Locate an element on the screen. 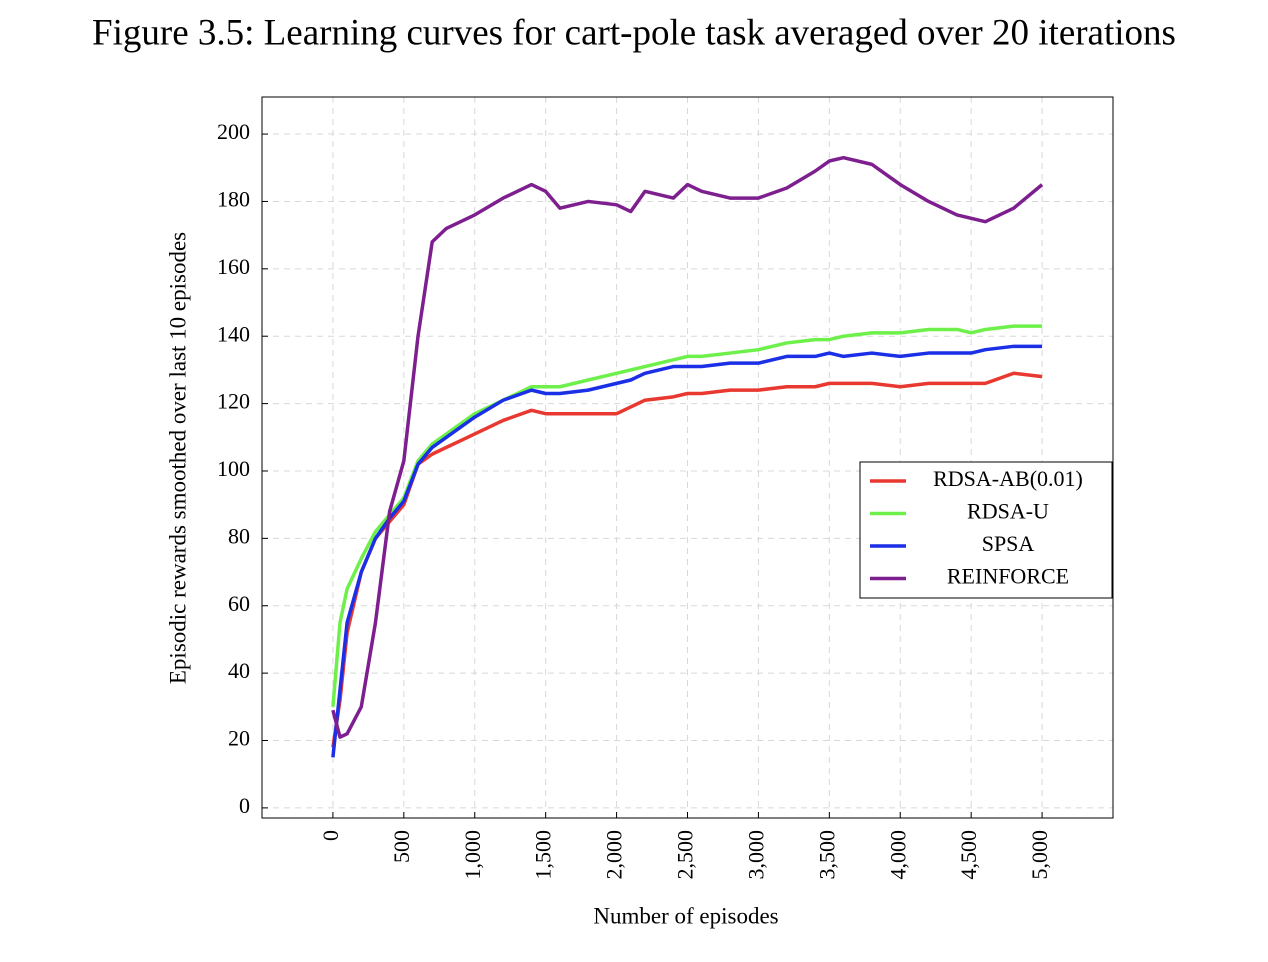 This screenshot has width=1268, height=962. x-axis-label: Number of episodes is located at coordinates (685, 915).